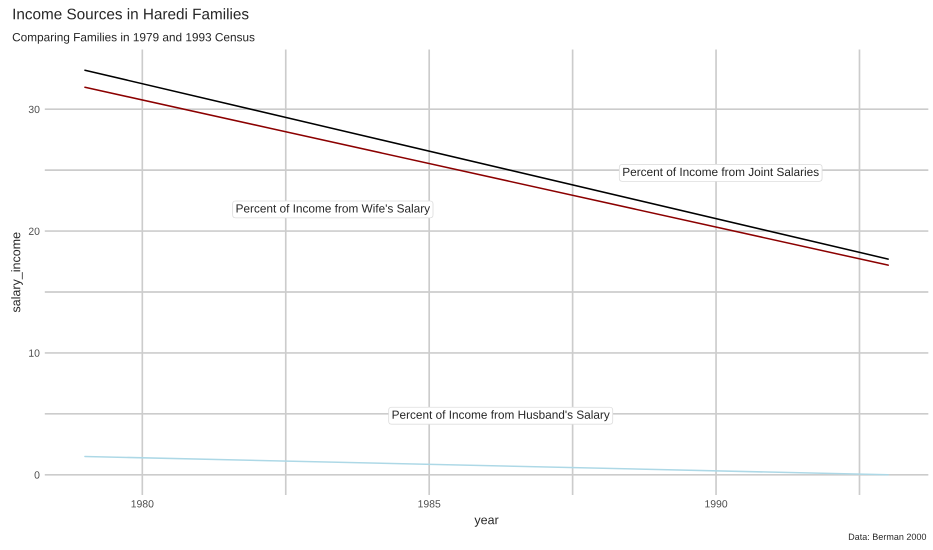  I want to click on y-tick-label: 30, so click(34, 110).